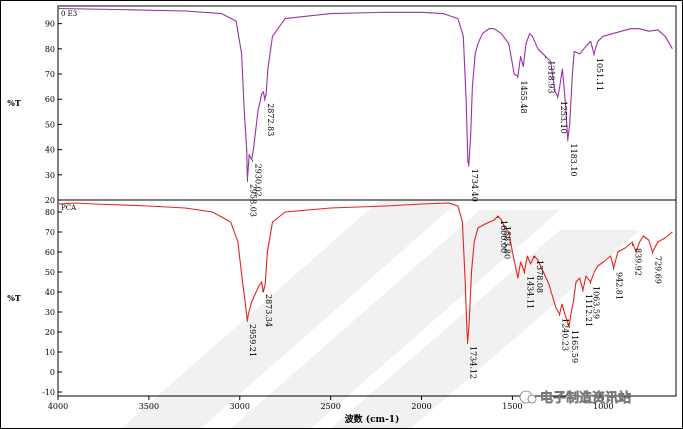 The image size is (683, 429). I want to click on x-tick-label: 3500, so click(149, 406).